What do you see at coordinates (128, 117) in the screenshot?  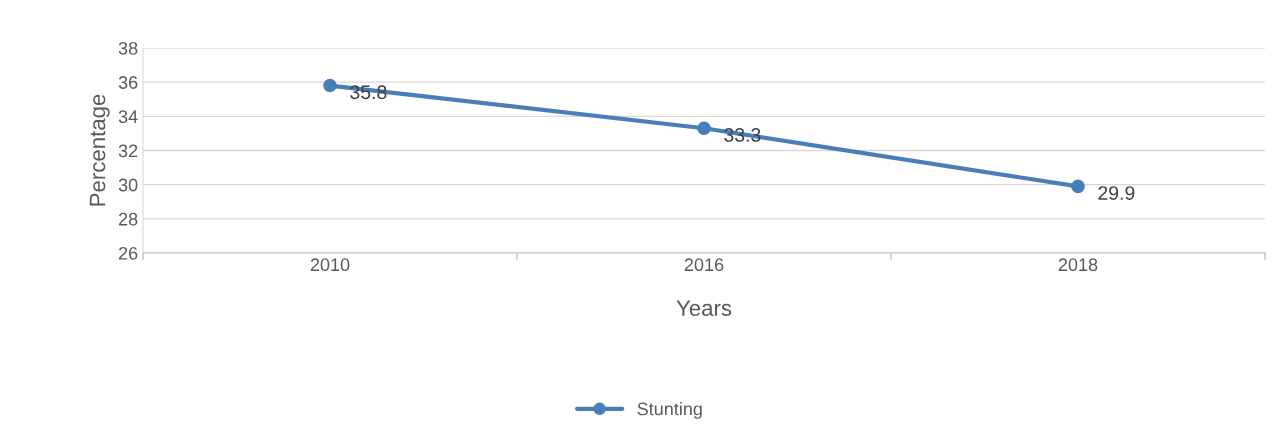 I see `y-tick-label: 34` at bounding box center [128, 117].